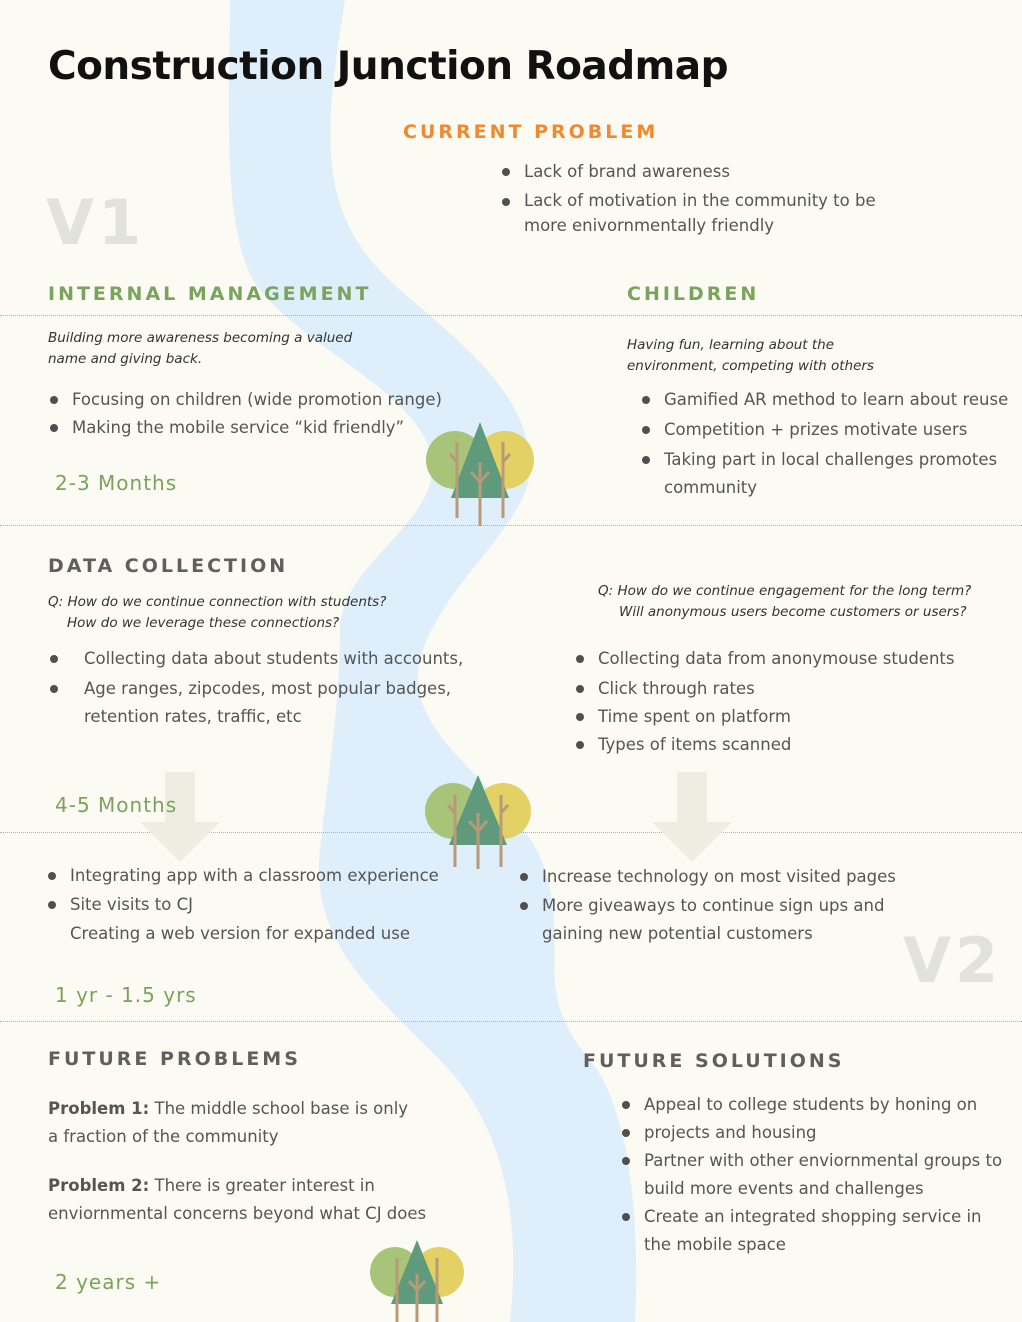  Describe the element at coordinates (784, 659) in the screenshot. I see `list-item: Collecting data from anonymouse students` at that location.